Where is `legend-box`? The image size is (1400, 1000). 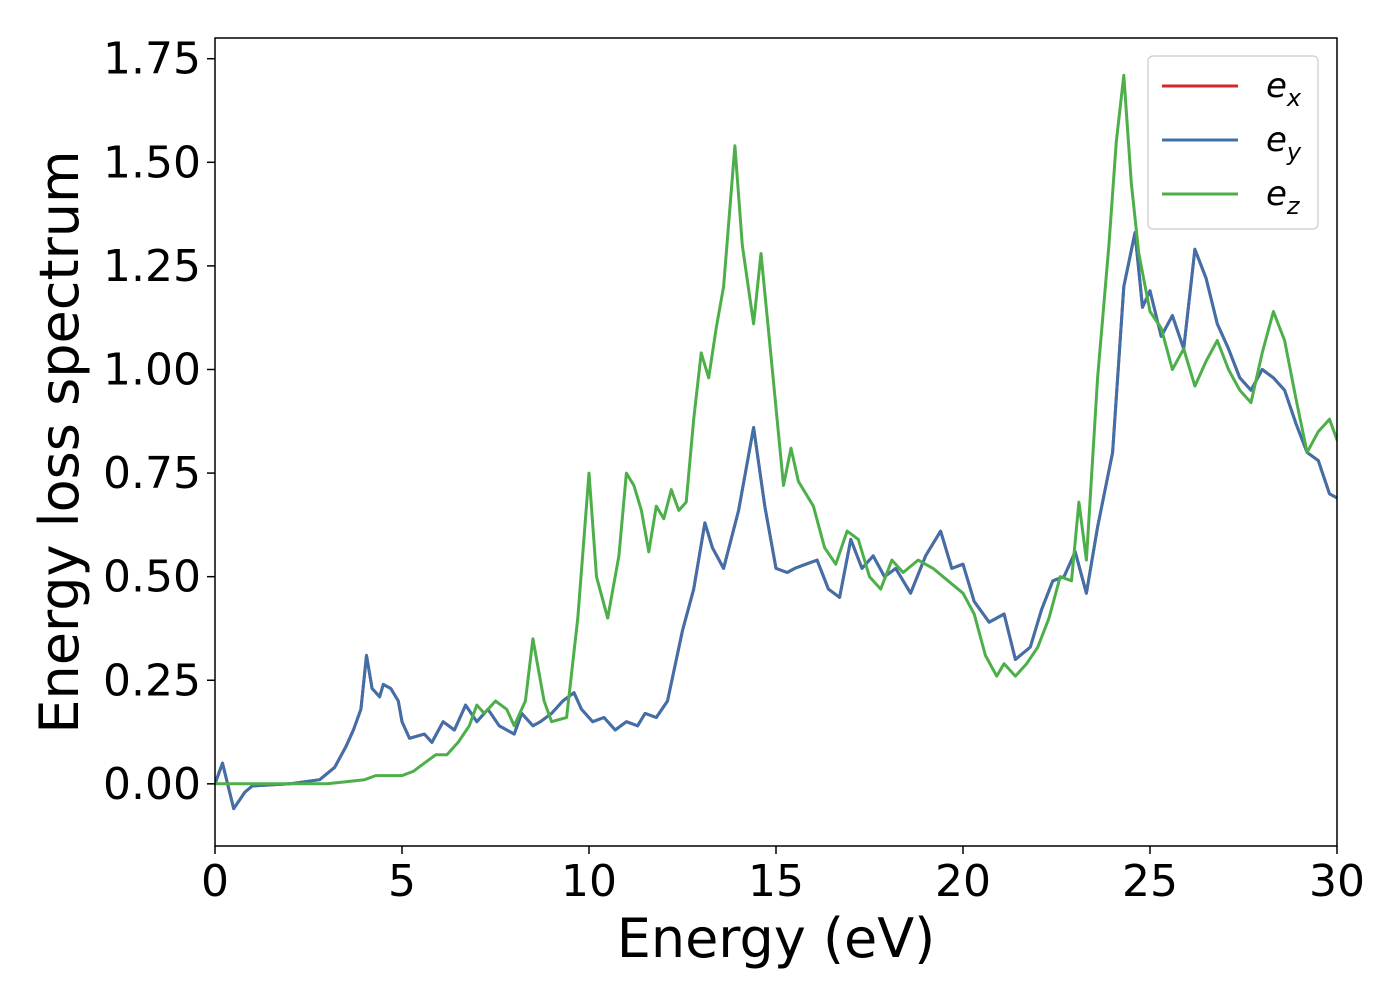 legend-box is located at coordinates (1233, 142).